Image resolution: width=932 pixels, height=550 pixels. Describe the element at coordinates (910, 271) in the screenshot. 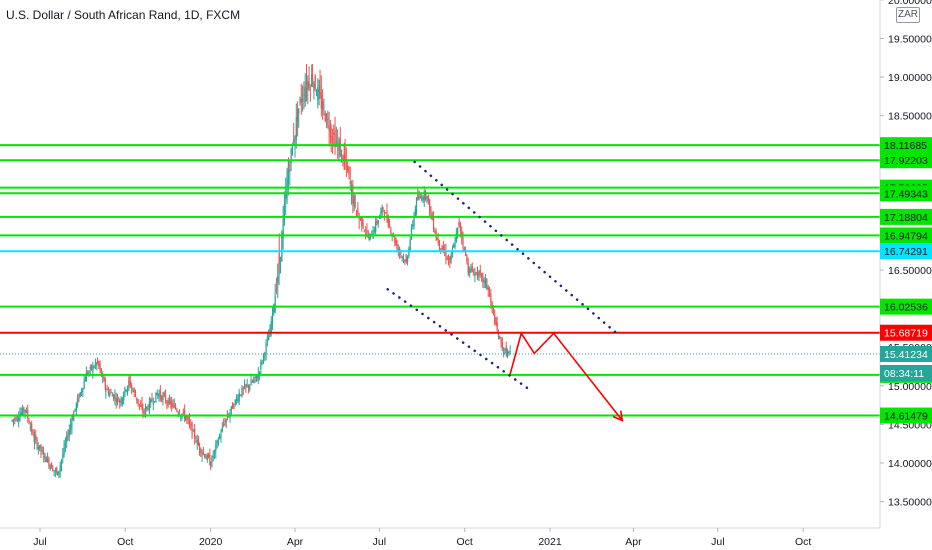

I see `y-tick-label: 16.50000` at that location.